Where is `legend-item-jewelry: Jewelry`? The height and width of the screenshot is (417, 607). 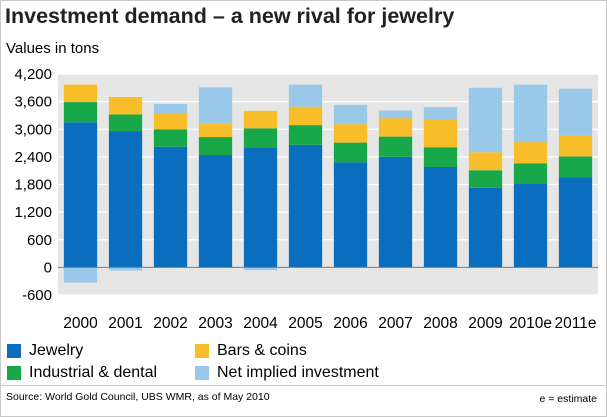
legend-item-jewelry: Jewelry is located at coordinates (45, 351).